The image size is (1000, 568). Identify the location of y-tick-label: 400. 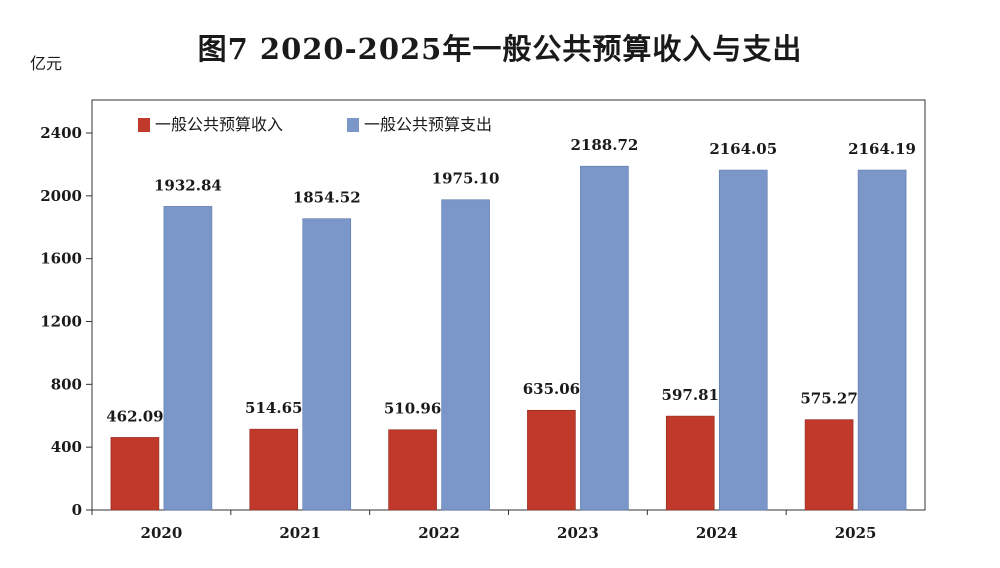
(66, 447).